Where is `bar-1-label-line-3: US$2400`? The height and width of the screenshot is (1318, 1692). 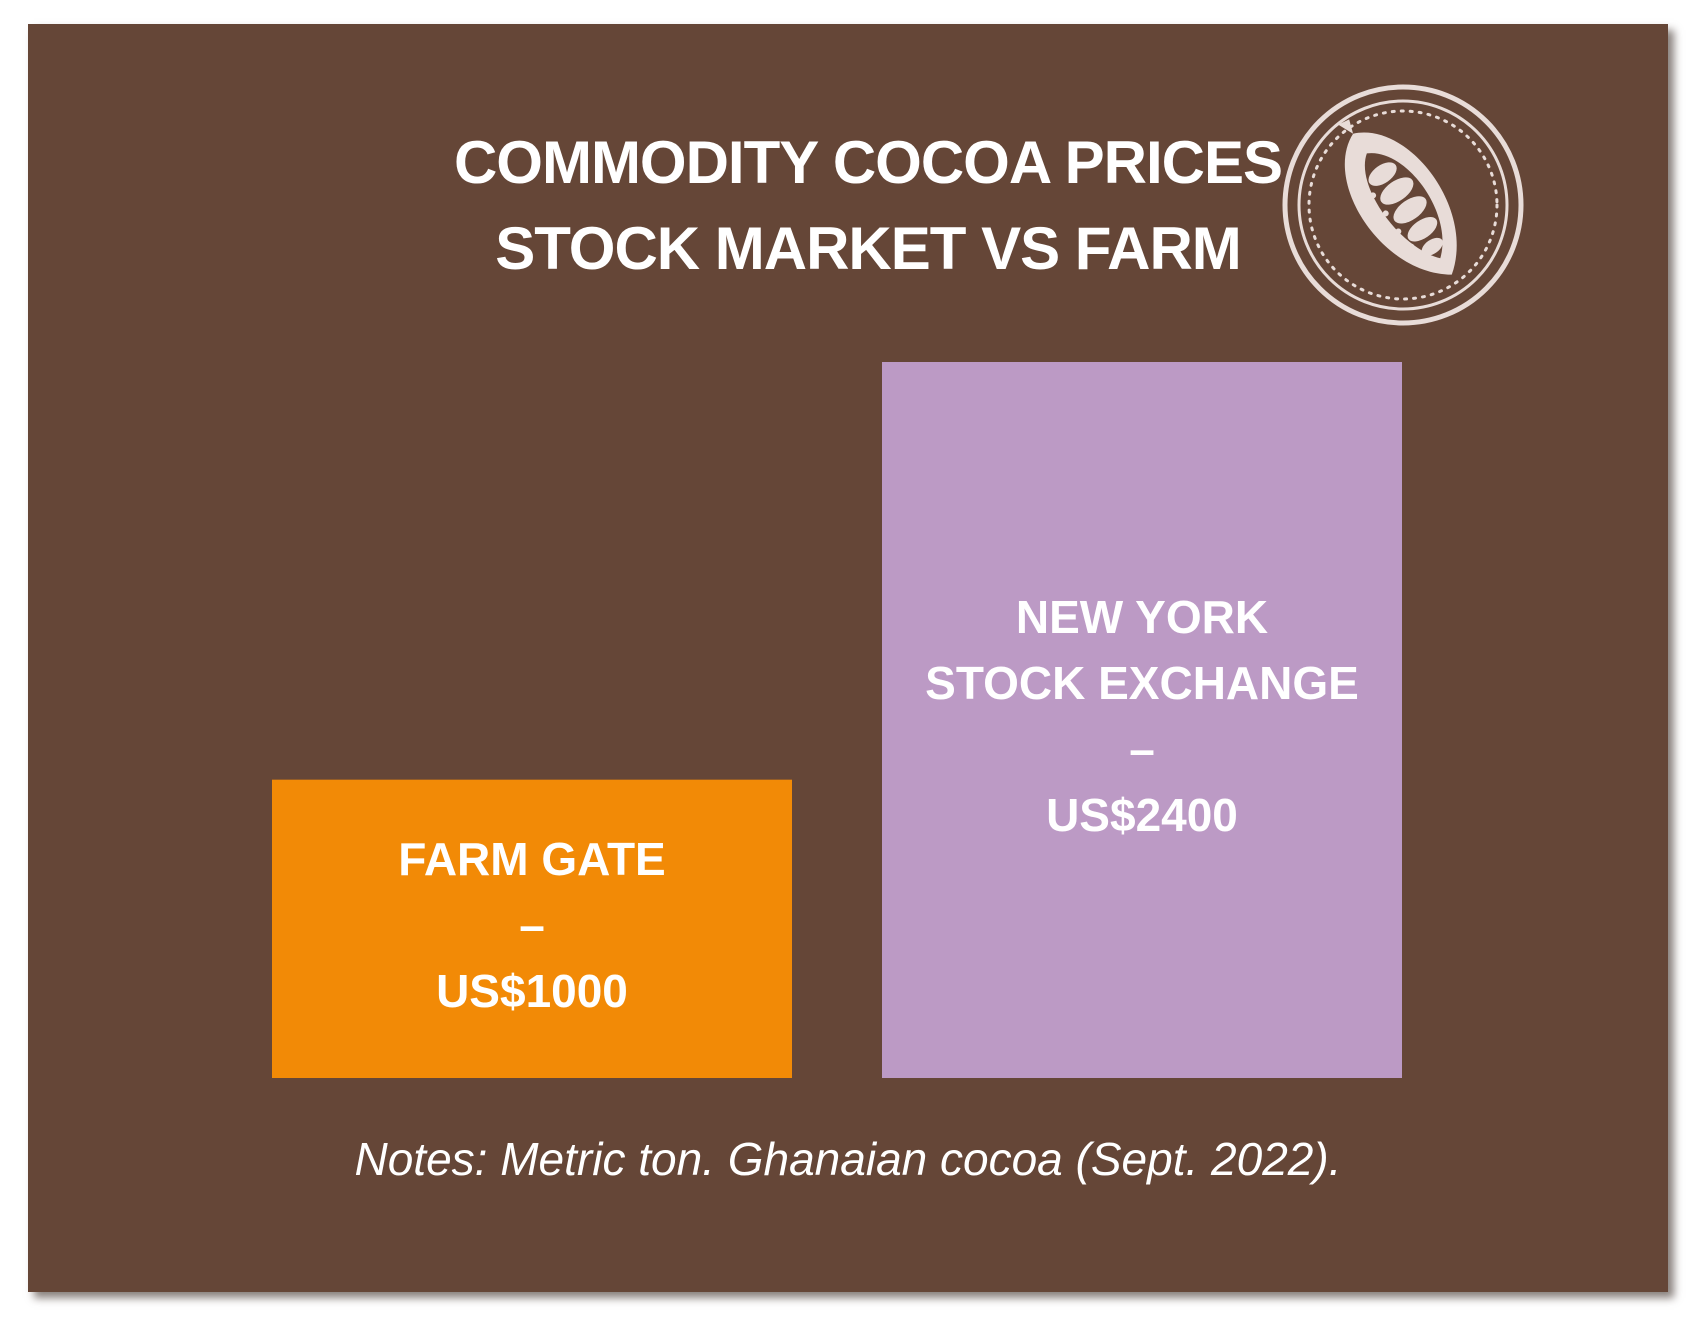
bar-1-label-line-3: US$2400 is located at coordinates (1142, 815).